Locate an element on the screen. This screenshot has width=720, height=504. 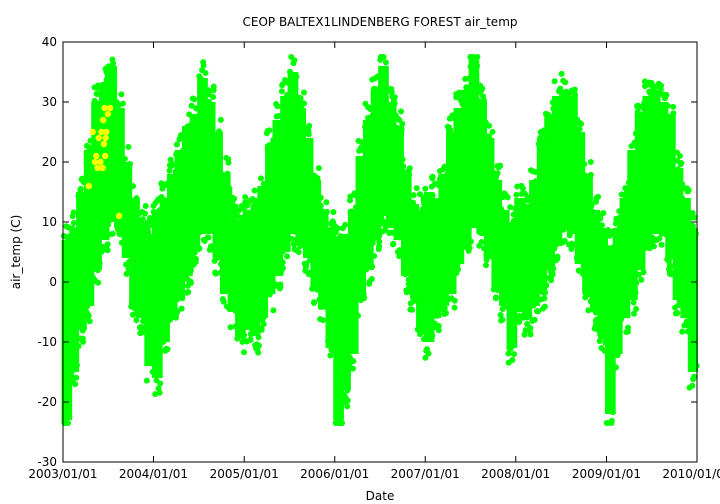
x-tick-label: 2007/01/01 is located at coordinates (425, 474).